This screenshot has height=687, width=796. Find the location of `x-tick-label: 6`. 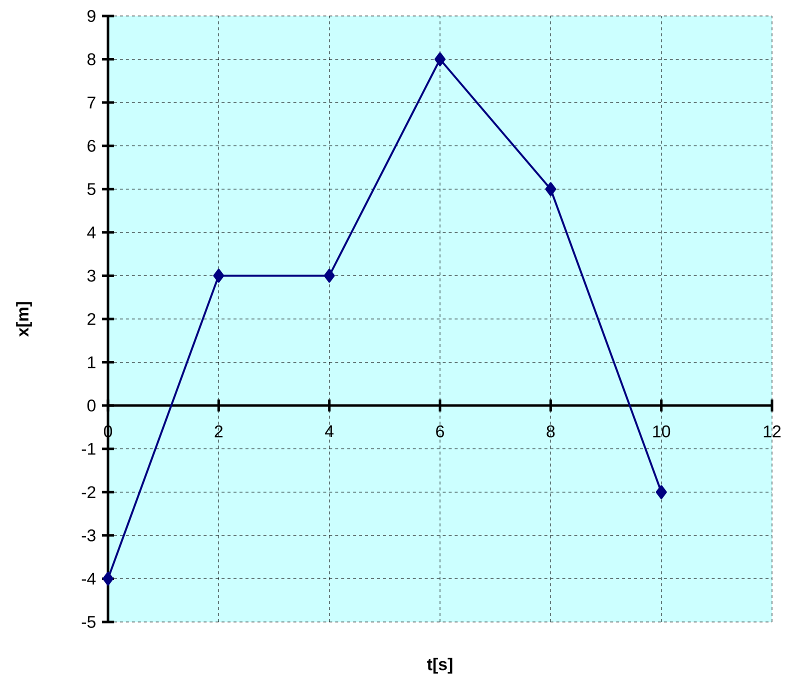

x-tick-label: 6 is located at coordinates (440, 431).